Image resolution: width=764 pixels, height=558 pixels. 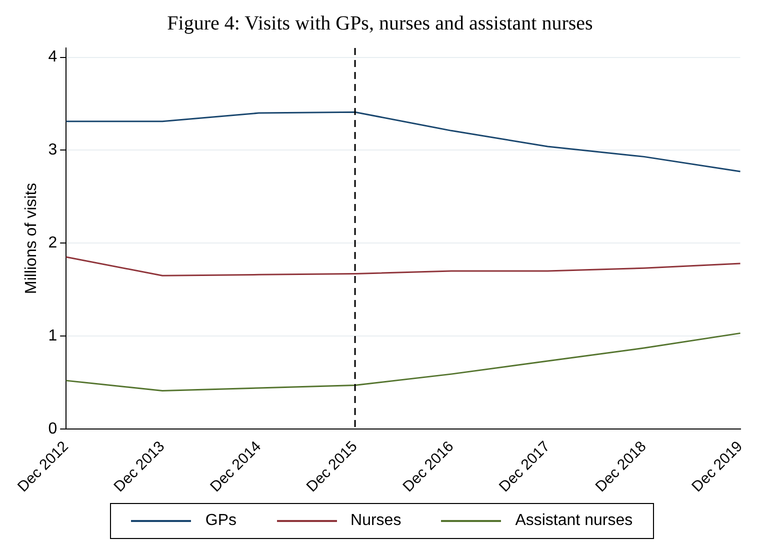 I want to click on y-tick-label: 2, so click(x=53, y=243).